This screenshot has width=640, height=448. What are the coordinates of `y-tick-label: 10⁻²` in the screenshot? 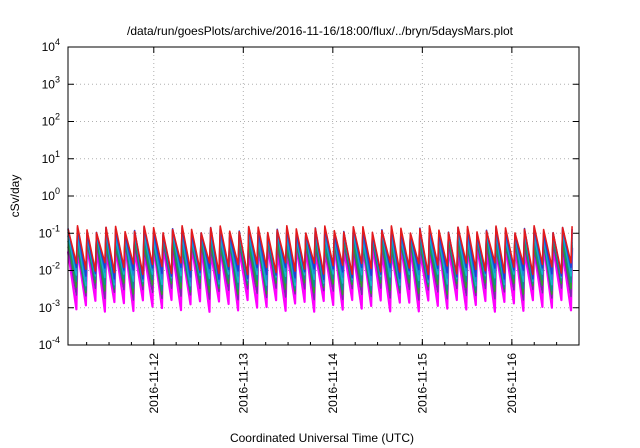 It's located at (49, 269).